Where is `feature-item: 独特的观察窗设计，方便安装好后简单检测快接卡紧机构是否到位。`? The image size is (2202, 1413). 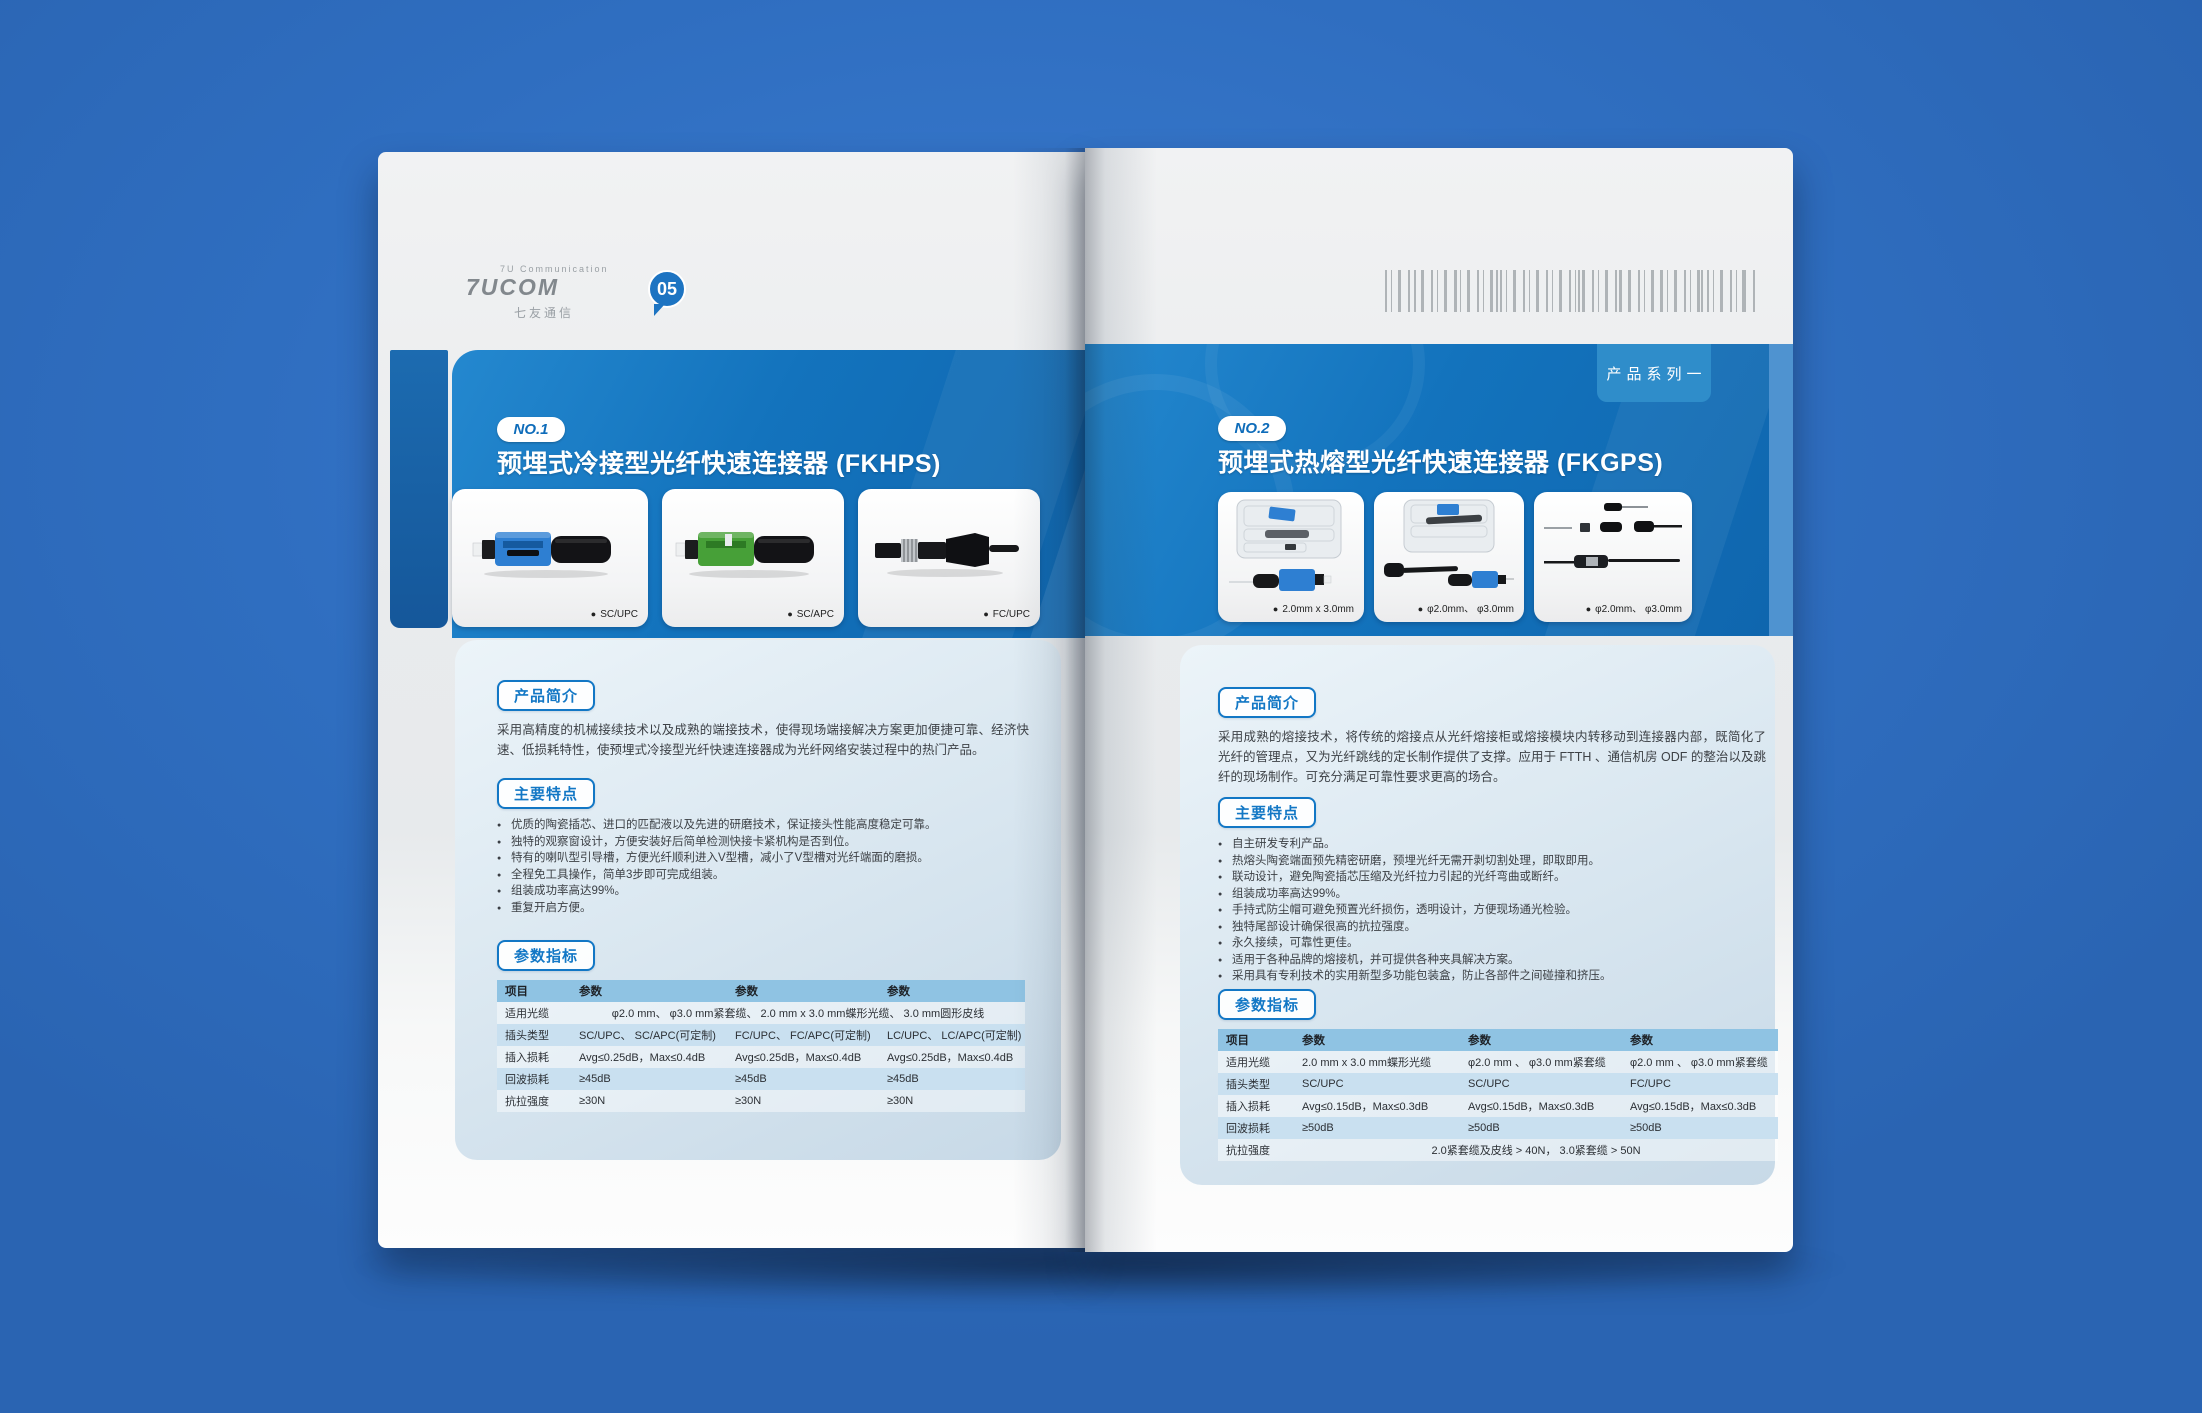 feature-item: 独特的观察窗设计，方便安装好后简单检测快接卡紧机构是否到位。 is located at coordinates (717, 842).